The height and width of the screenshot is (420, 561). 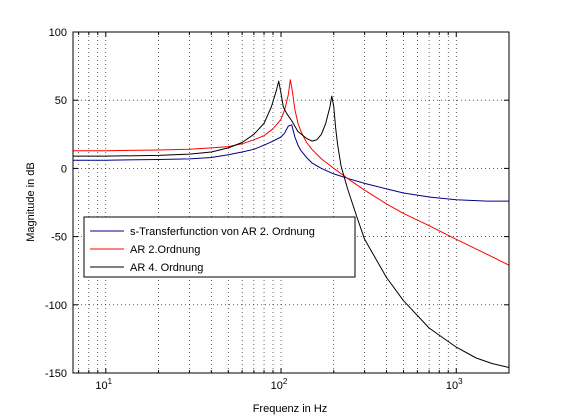 What do you see at coordinates (290, 409) in the screenshot?
I see `x-axis-title: Frequenz in Hz` at bounding box center [290, 409].